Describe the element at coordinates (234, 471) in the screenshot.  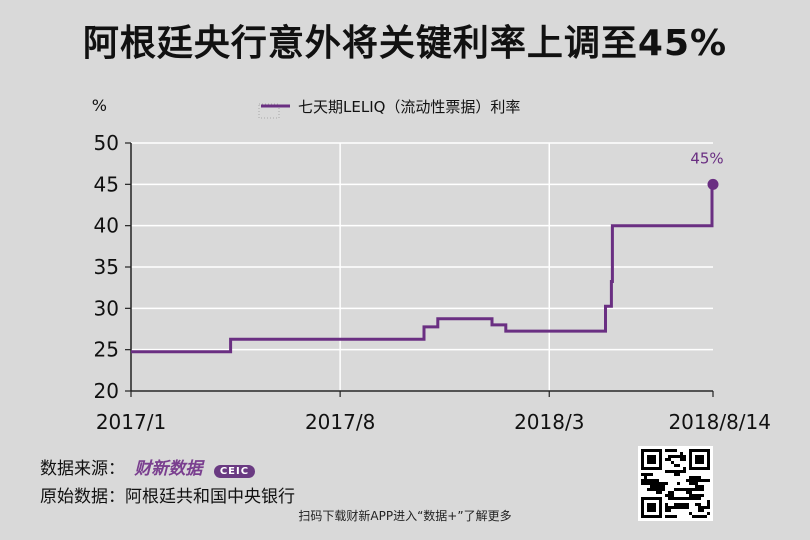
I see `ceic-logo-text: CEIC` at that location.